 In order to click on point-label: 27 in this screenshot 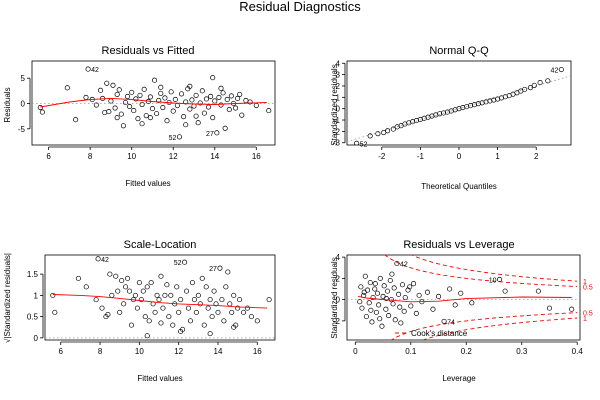, I will do `click(210, 134)`.